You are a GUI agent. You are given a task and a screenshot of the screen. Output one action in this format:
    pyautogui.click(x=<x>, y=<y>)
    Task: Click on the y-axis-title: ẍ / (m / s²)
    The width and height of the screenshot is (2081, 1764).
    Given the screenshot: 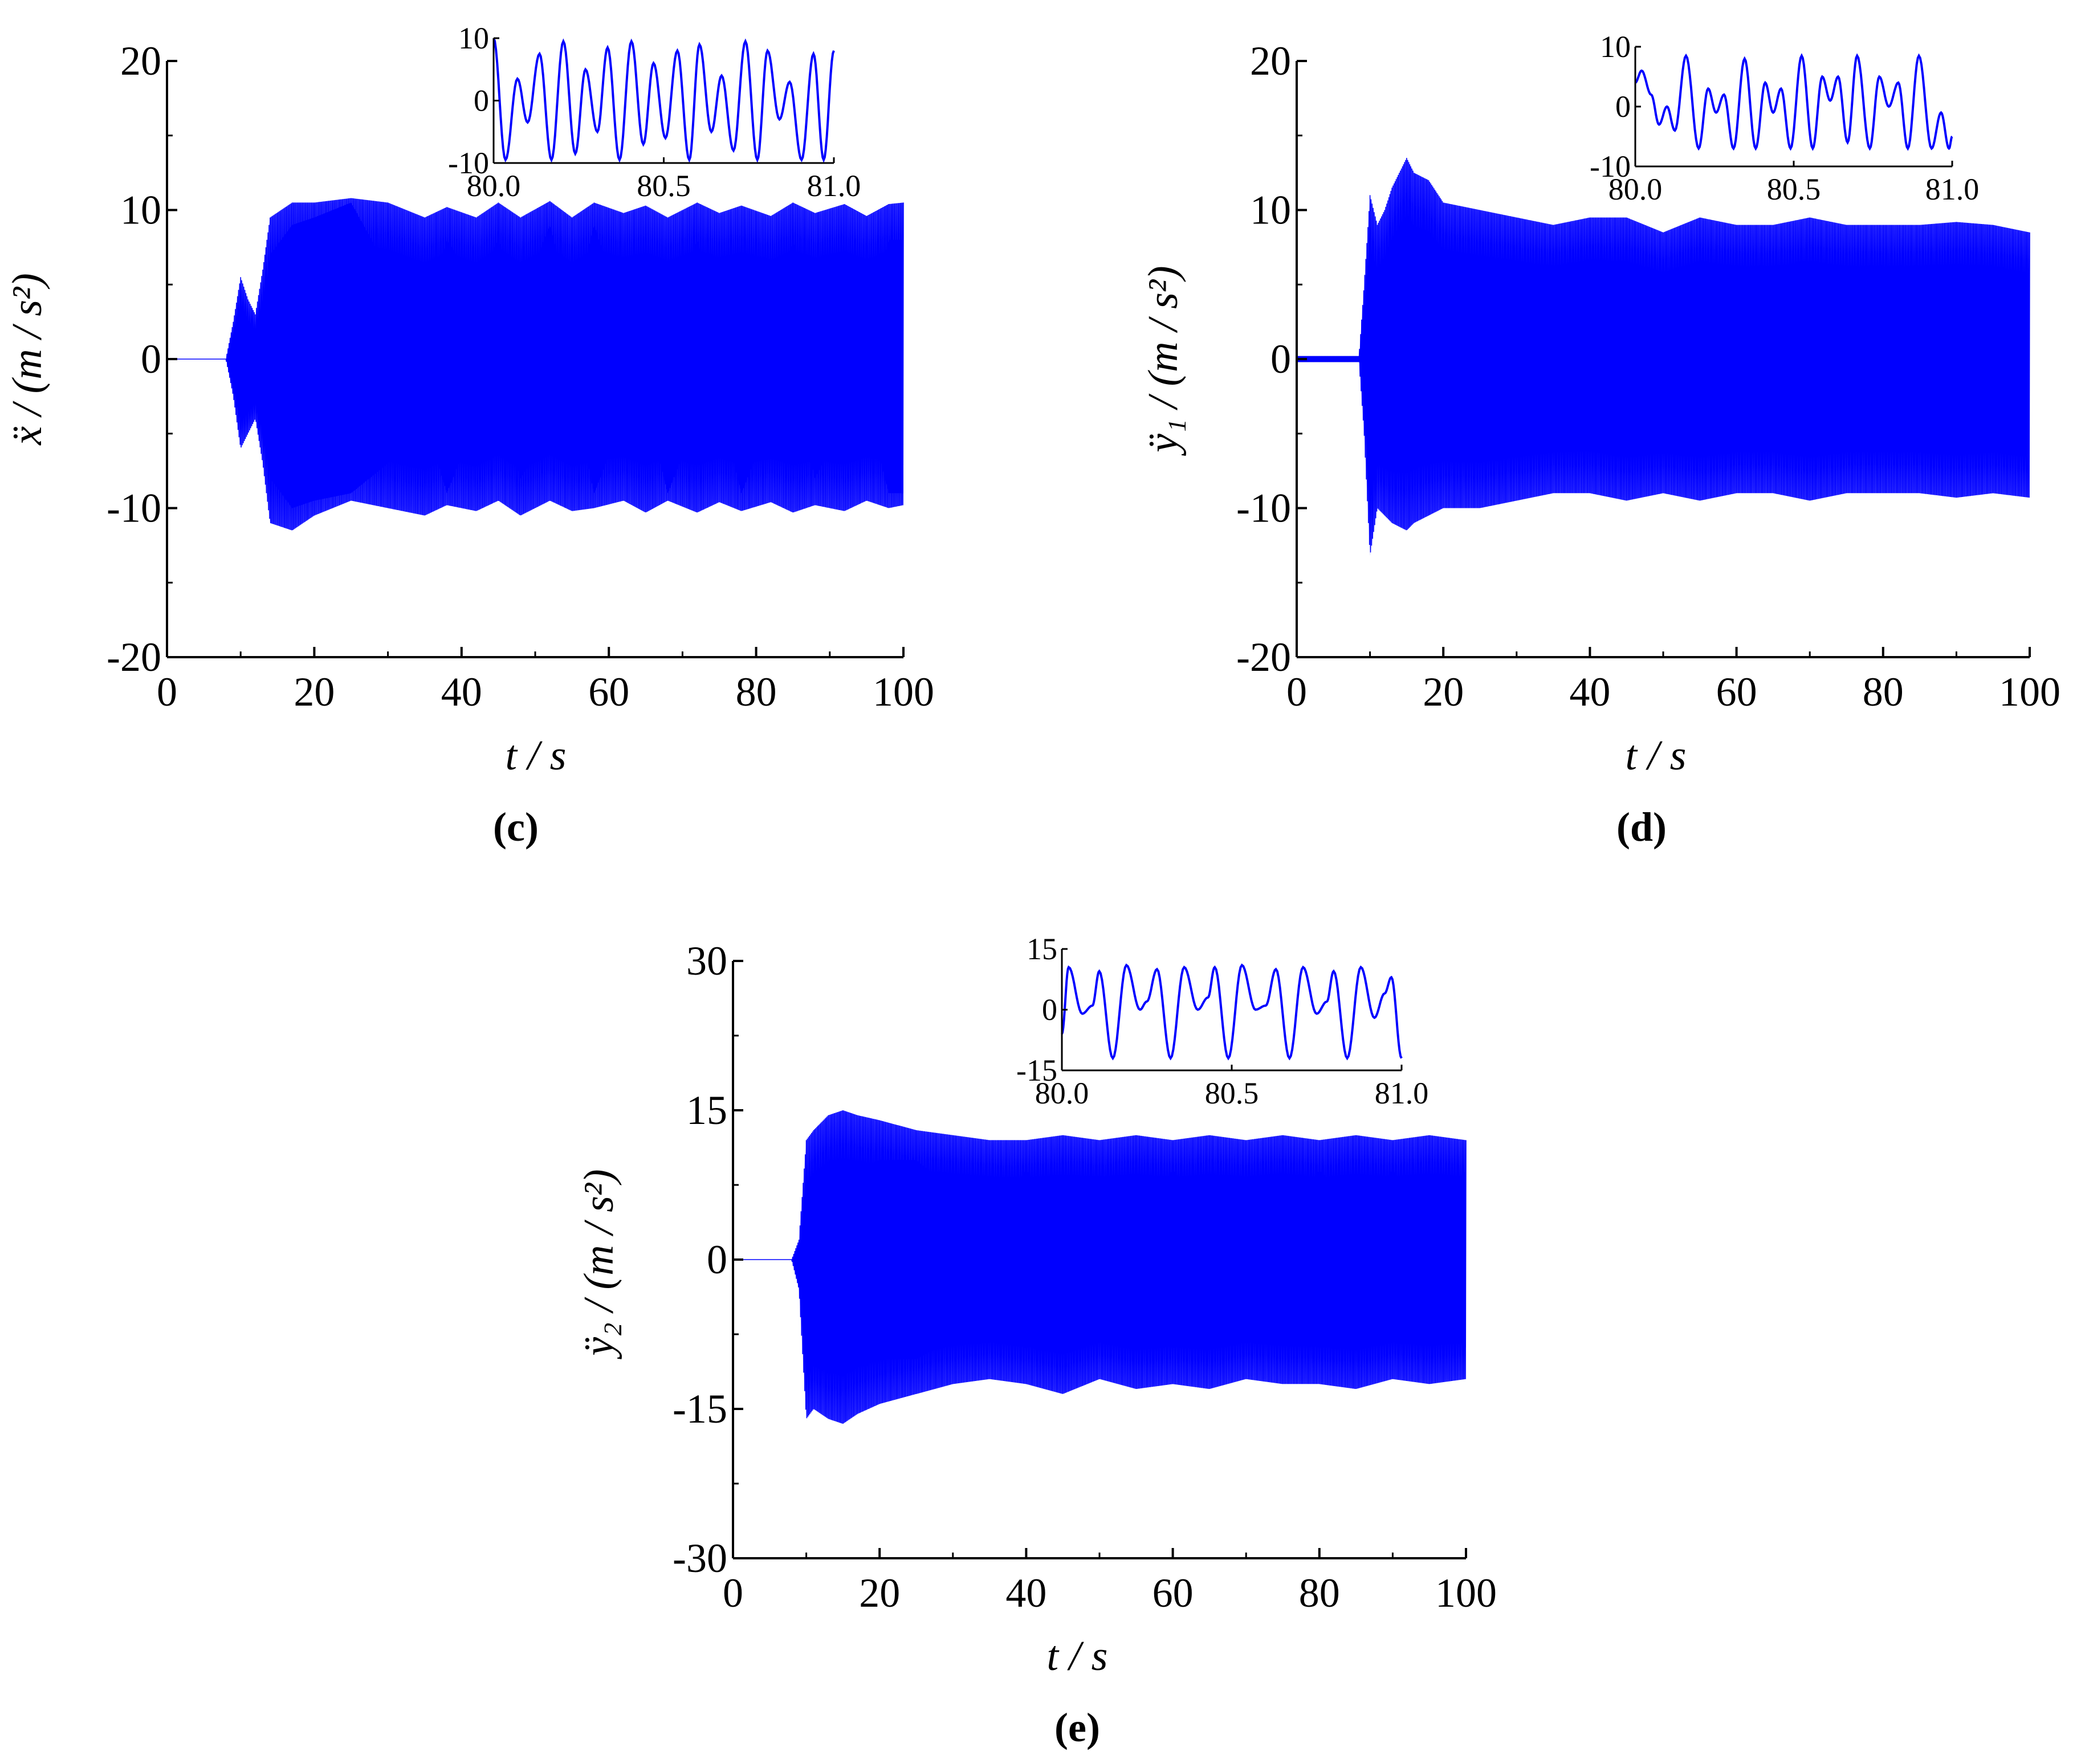 What is the action you would take?
    pyautogui.click(x=27, y=360)
    